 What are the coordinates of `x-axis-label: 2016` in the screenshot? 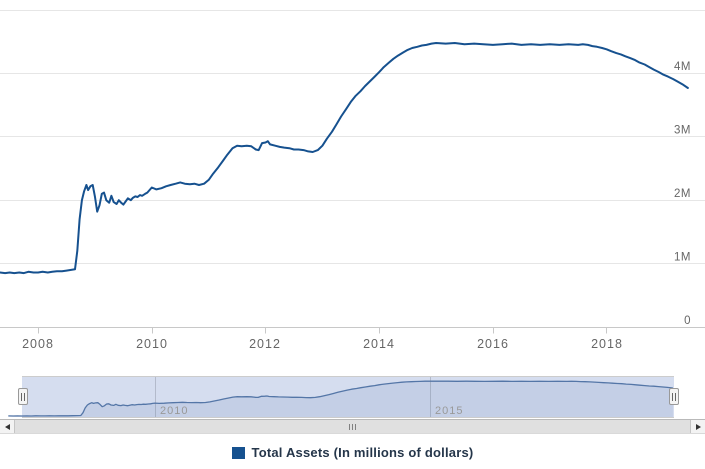 It's located at (493, 344).